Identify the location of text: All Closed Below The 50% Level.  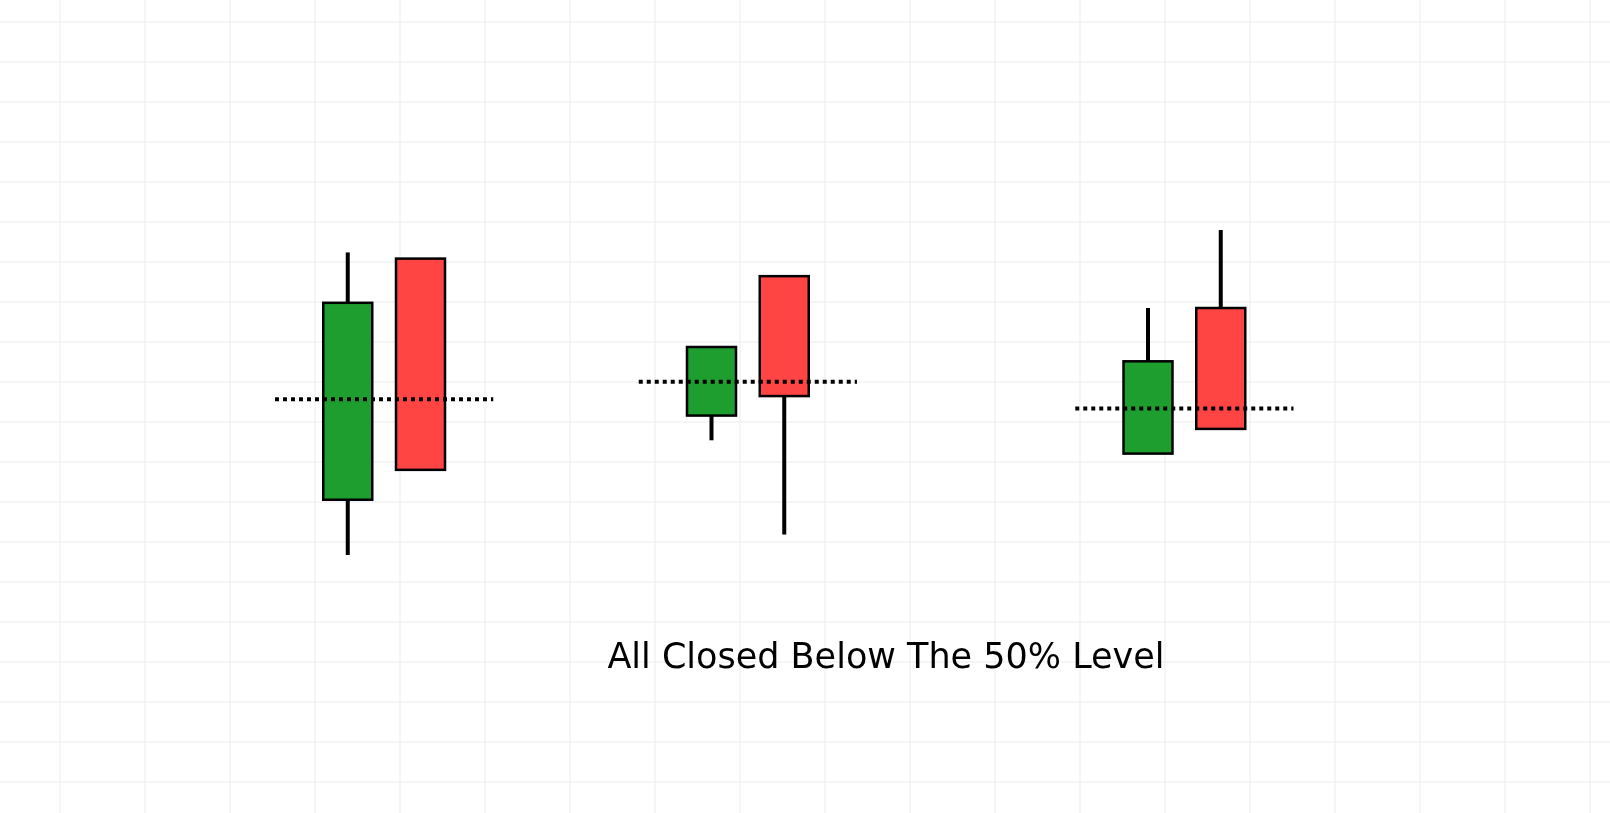
(886, 656).